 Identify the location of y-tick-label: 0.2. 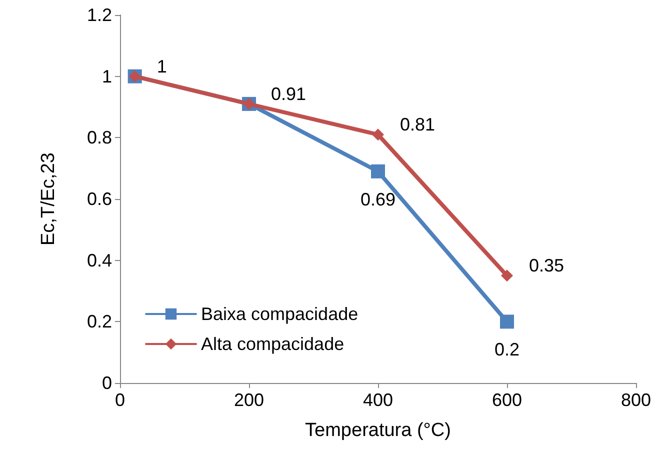
(99, 322).